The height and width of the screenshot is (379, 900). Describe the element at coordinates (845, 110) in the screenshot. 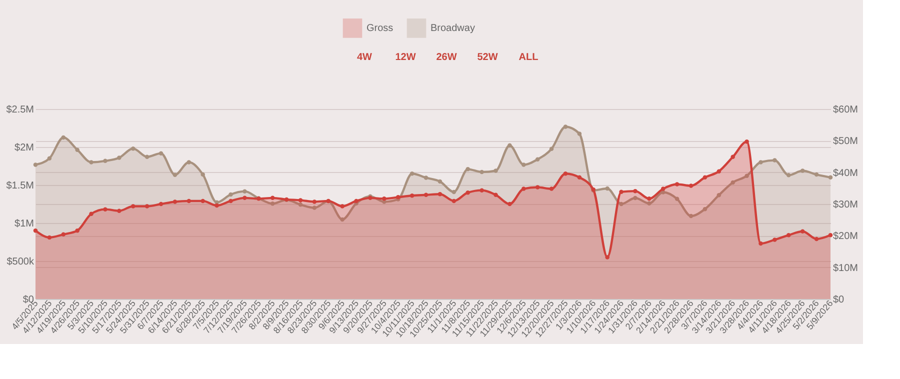

I see `y2-tick-label: $60M` at that location.